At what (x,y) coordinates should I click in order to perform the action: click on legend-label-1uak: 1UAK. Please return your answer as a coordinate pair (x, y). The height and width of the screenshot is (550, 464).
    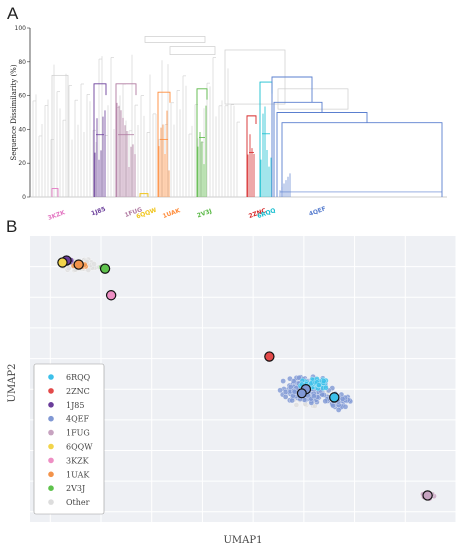
    Looking at the image, I should click on (78, 474).